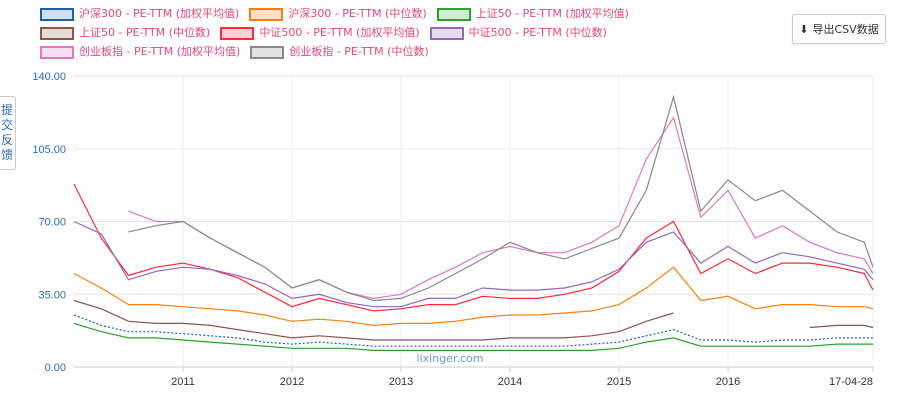  I want to click on y-tick-label: 105.00, so click(49, 150).